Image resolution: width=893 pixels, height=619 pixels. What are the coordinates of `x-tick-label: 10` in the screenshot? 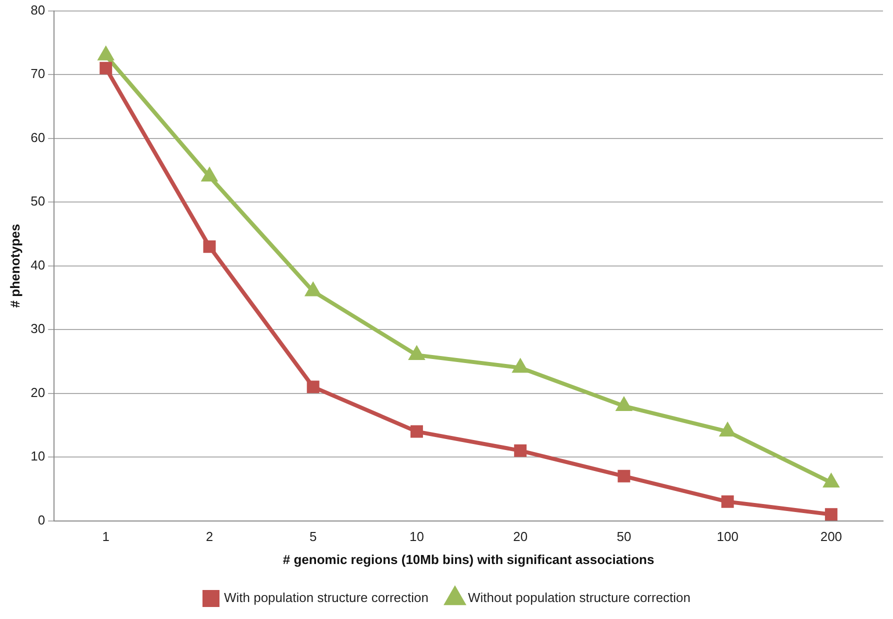 It's located at (416, 536).